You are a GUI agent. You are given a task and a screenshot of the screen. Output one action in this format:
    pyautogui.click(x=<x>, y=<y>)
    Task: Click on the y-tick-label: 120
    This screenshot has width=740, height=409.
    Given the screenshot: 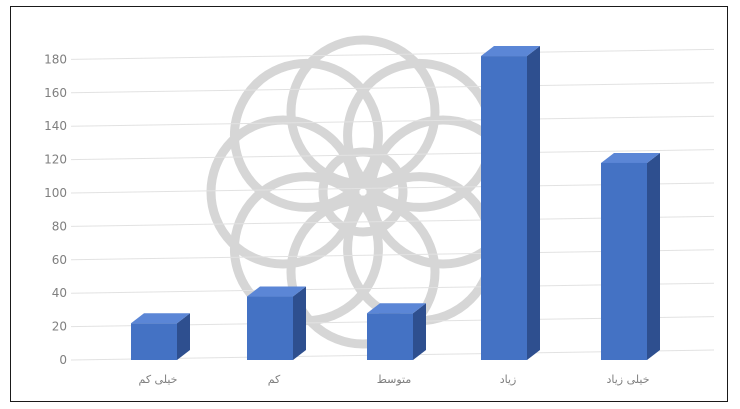 What is the action you would take?
    pyautogui.click(x=55, y=160)
    